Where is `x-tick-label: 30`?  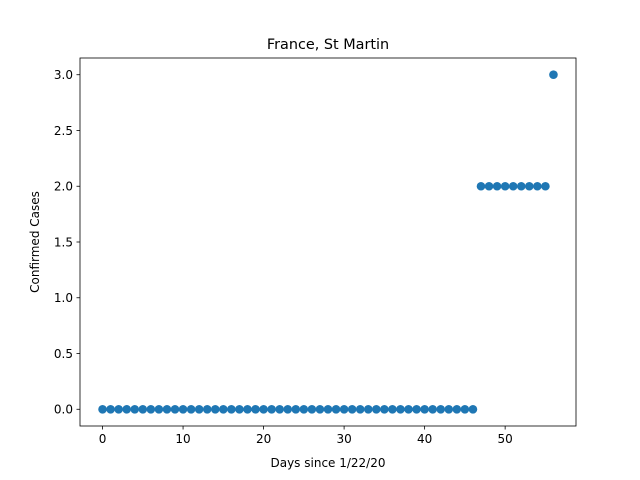
x-tick-label: 30 is located at coordinates (343, 439).